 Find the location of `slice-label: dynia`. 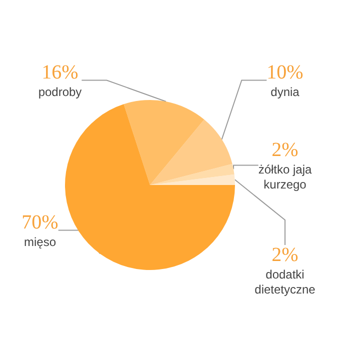

slice-label: dynia is located at coordinates (285, 92).